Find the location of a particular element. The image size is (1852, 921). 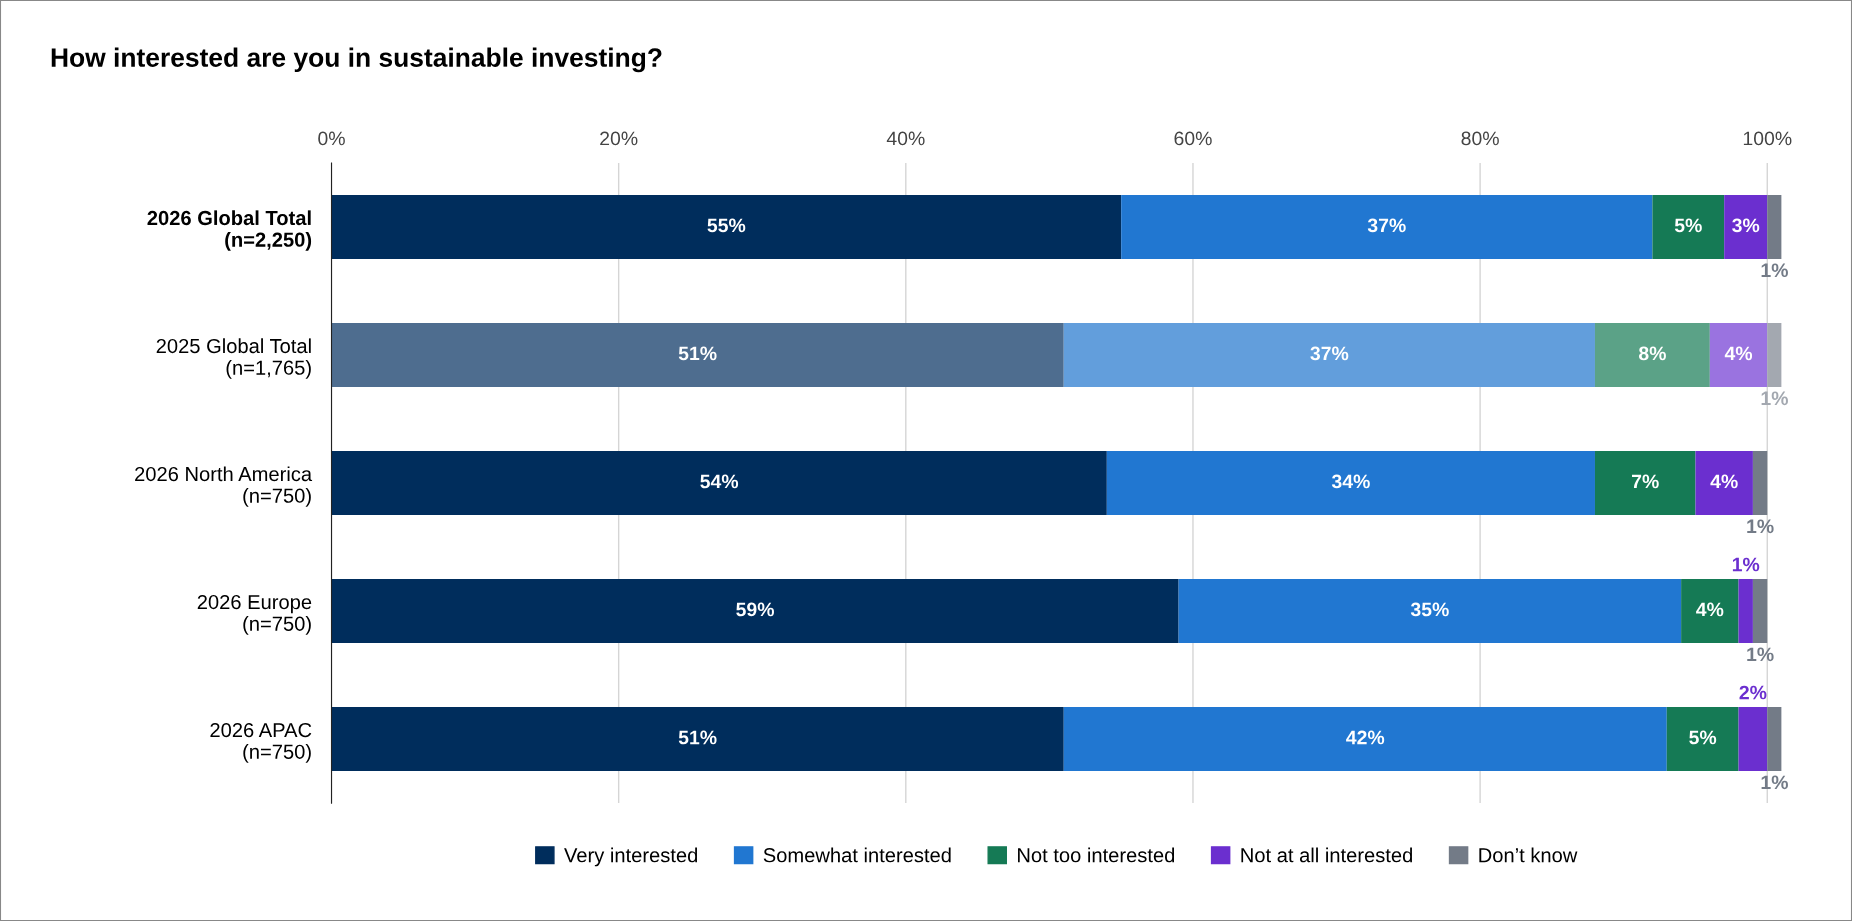

data-label: 42% is located at coordinates (1365, 737).